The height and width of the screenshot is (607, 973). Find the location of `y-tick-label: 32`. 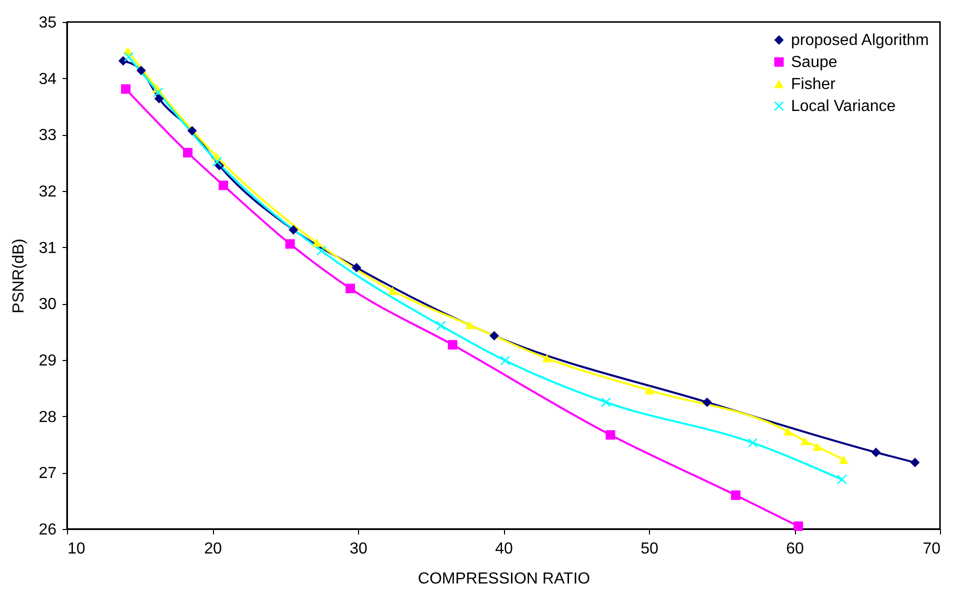

y-tick-label: 32 is located at coordinates (47, 192).